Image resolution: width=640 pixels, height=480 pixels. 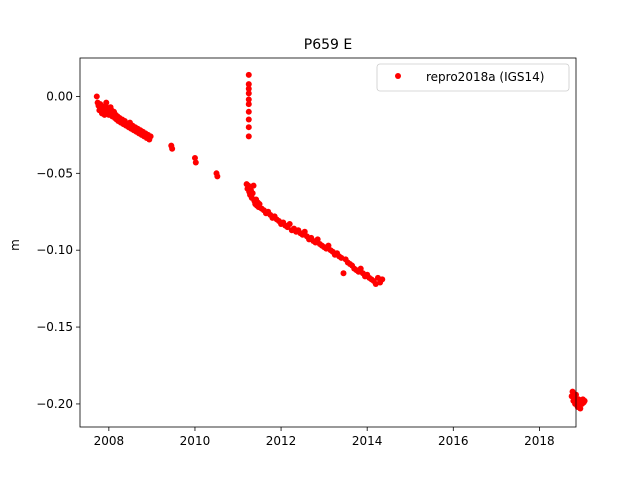 What do you see at coordinates (59, 96) in the screenshot?
I see `y-tick-label: 0.00` at bounding box center [59, 96].